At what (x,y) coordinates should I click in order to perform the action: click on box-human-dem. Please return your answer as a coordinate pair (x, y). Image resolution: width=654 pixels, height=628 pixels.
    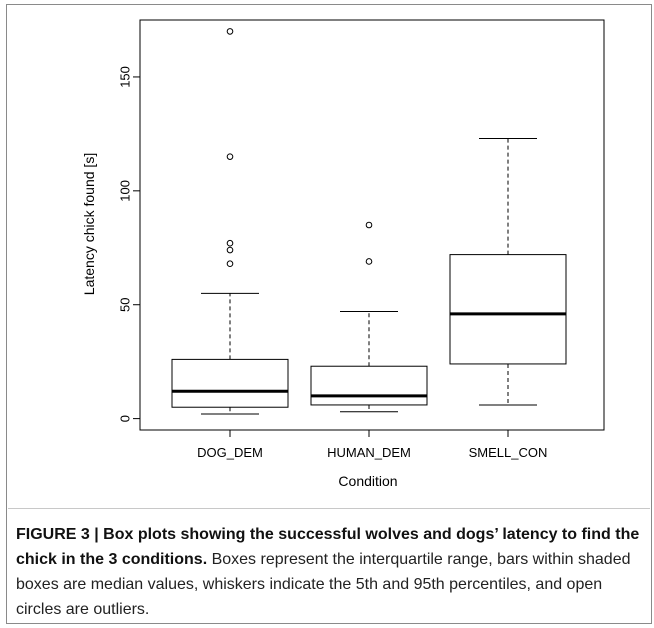
    Looking at the image, I should click on (369, 317).